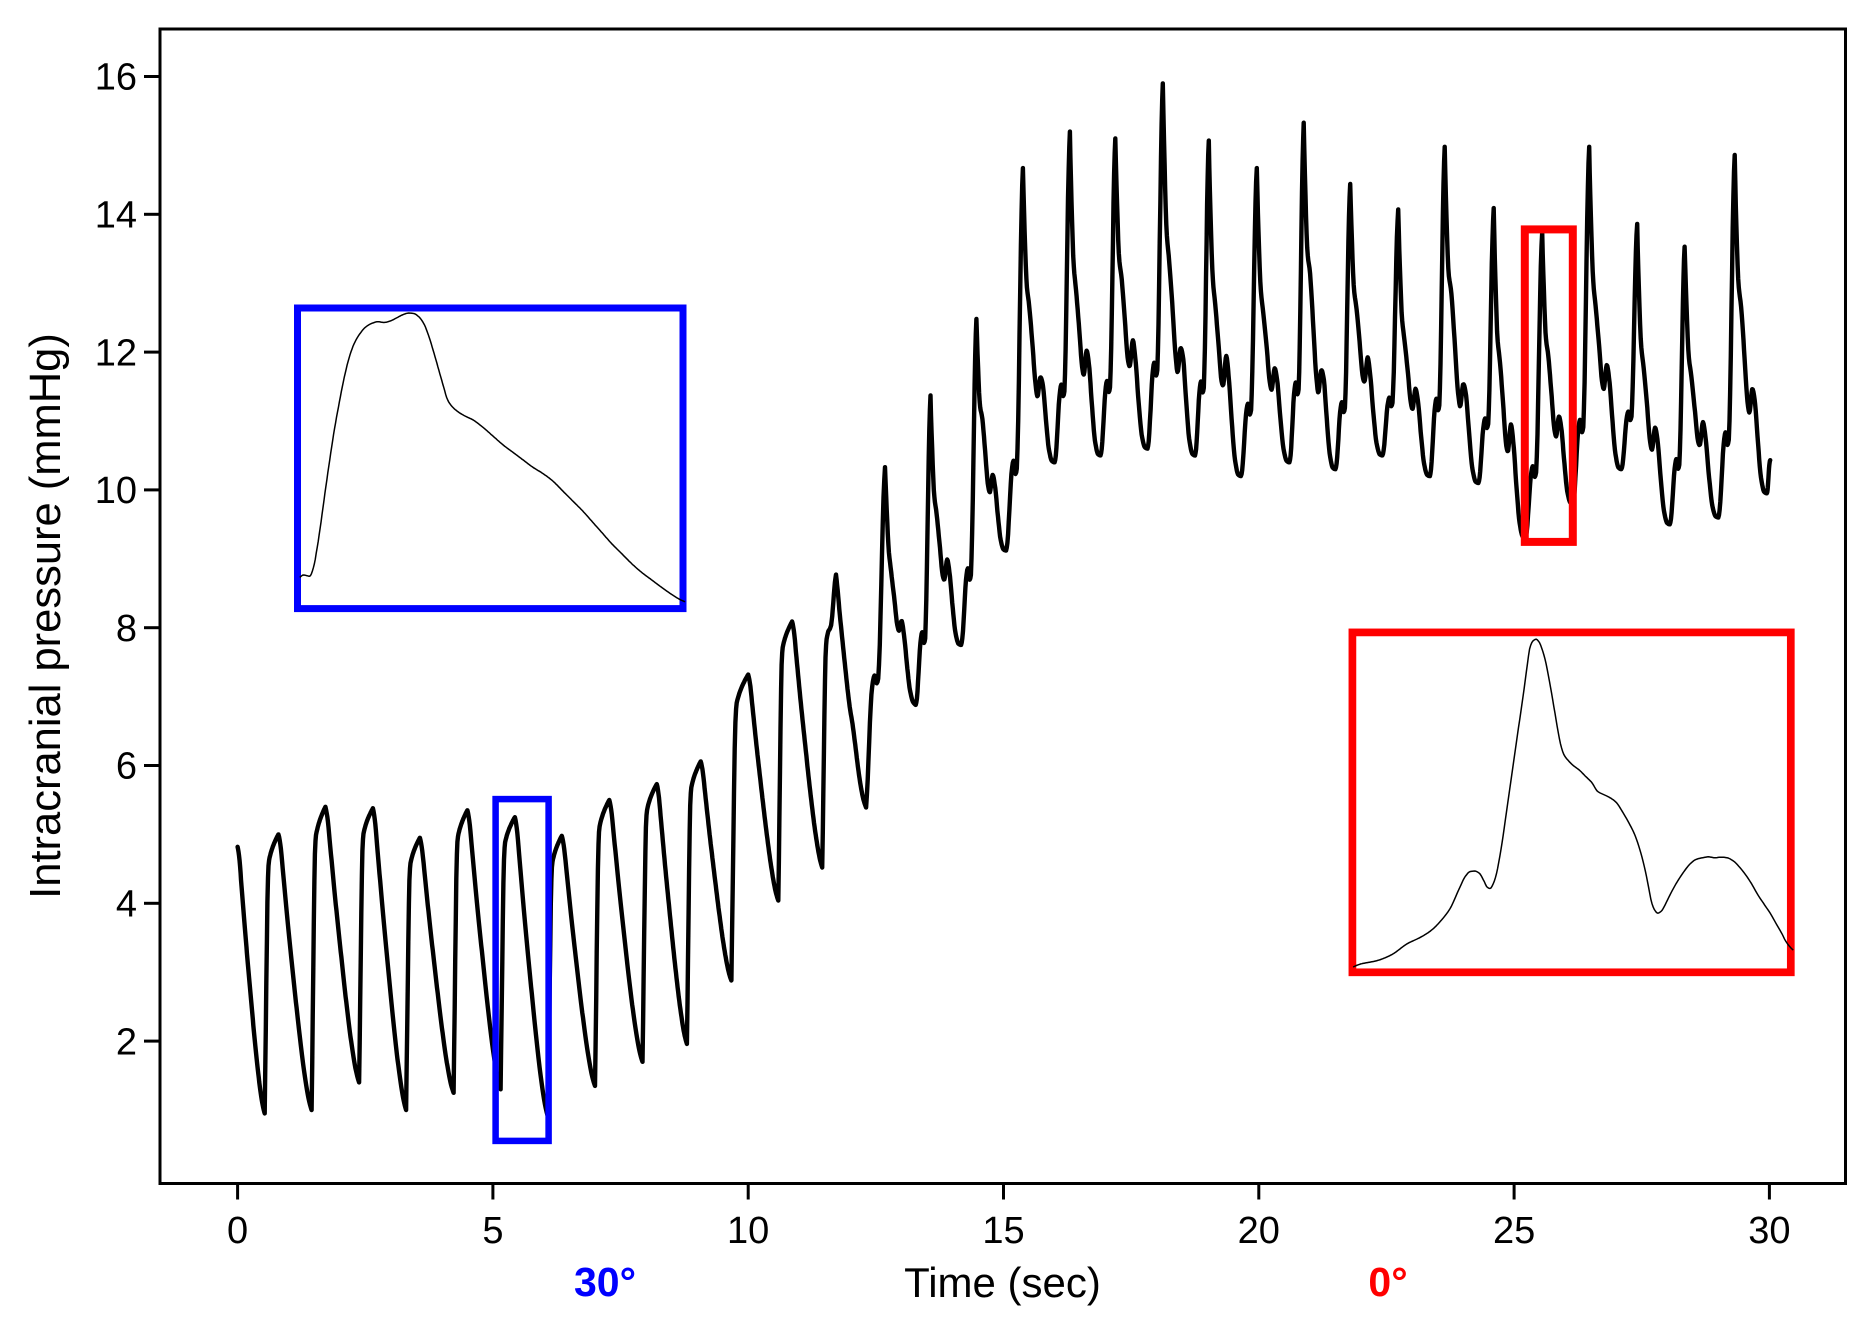  Describe the element at coordinates (605, 1282) in the screenshot. I see `svg-text: 30°` at that location.